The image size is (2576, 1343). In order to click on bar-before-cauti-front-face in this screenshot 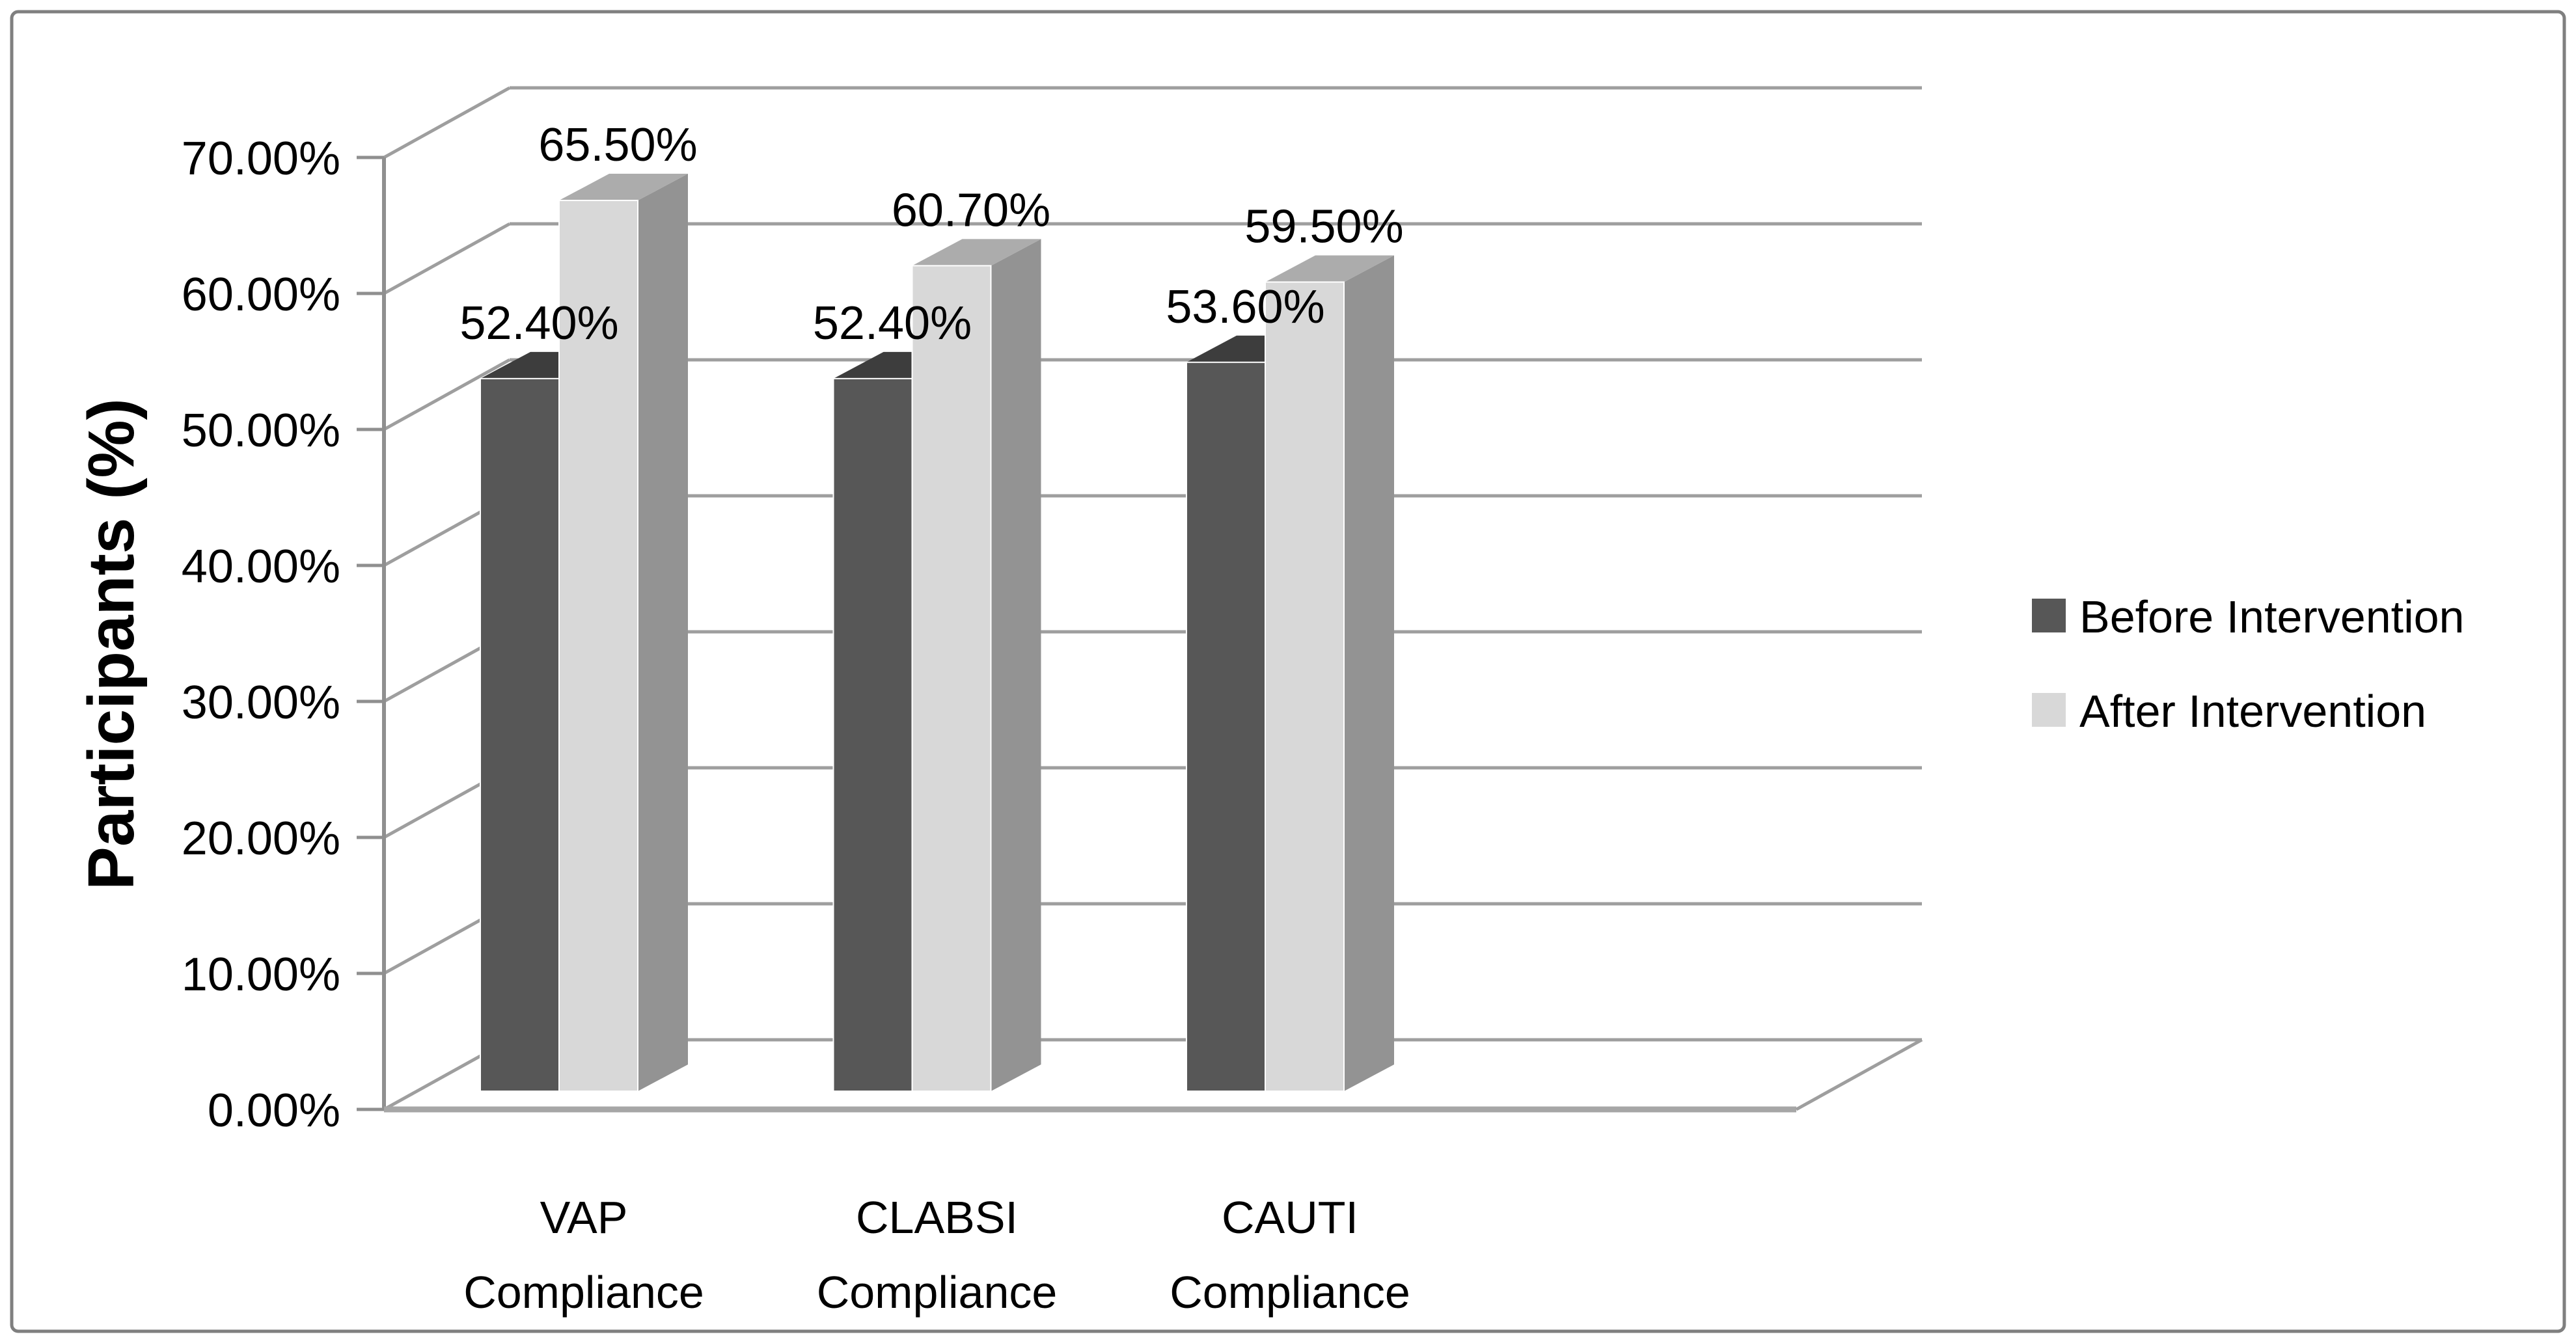, I will do `click(1226, 726)`.